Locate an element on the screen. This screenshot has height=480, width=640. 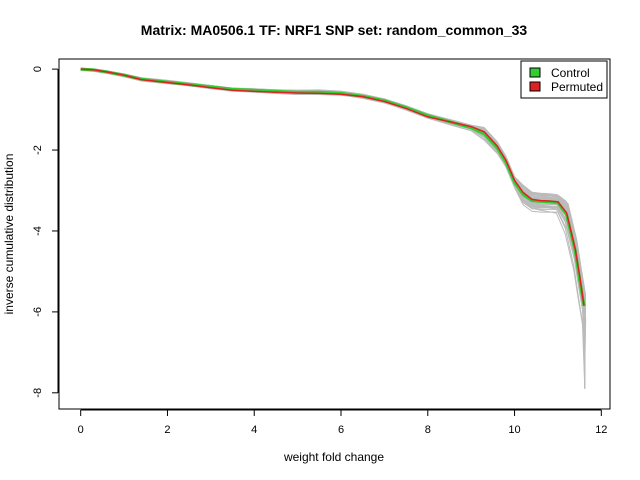
legend-swatch-control is located at coordinates (535, 72).